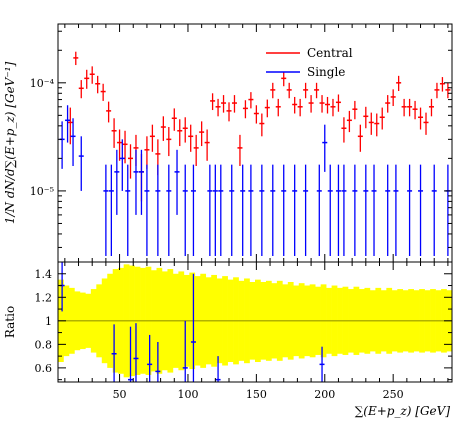 This screenshot has height=422, width=467. I want to click on x-tick-label: 150, so click(256, 394).